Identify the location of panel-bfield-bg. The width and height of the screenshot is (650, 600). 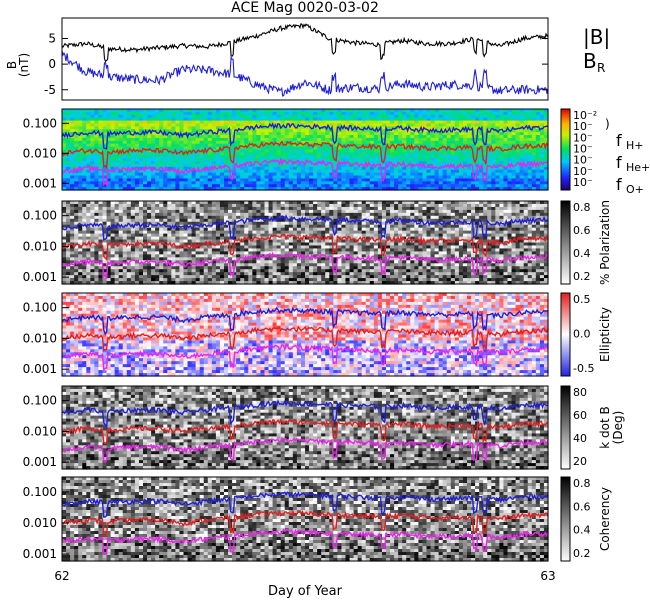
(305, 59).